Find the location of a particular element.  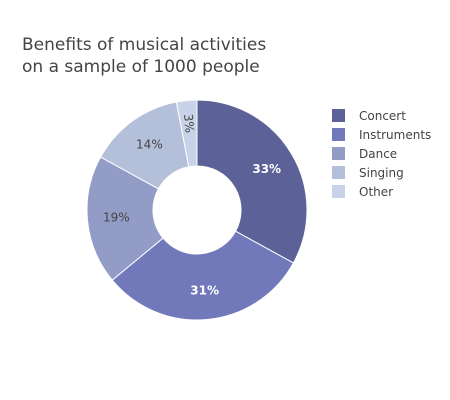

slice-instruments is located at coordinates (203, 275).